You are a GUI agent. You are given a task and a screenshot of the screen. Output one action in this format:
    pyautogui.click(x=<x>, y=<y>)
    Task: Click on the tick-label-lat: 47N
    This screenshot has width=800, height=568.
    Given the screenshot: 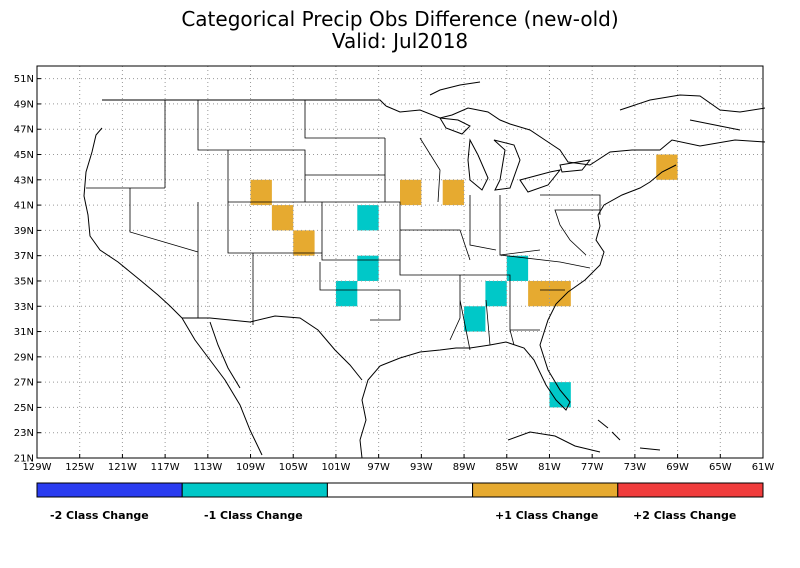 What is the action you would take?
    pyautogui.click(x=24, y=130)
    